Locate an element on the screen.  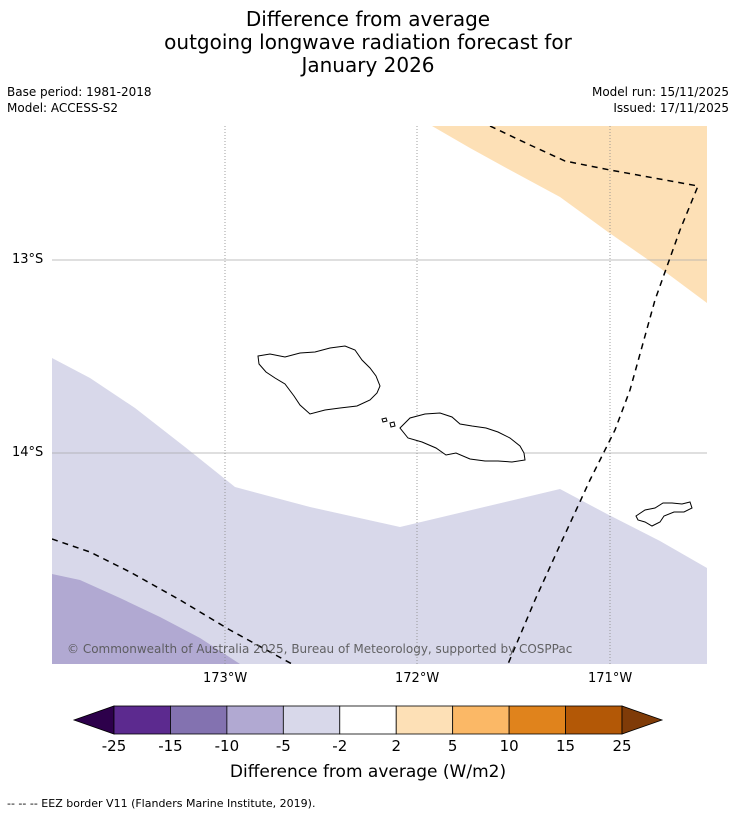
eez-border-southwest is located at coordinates (172, 601).